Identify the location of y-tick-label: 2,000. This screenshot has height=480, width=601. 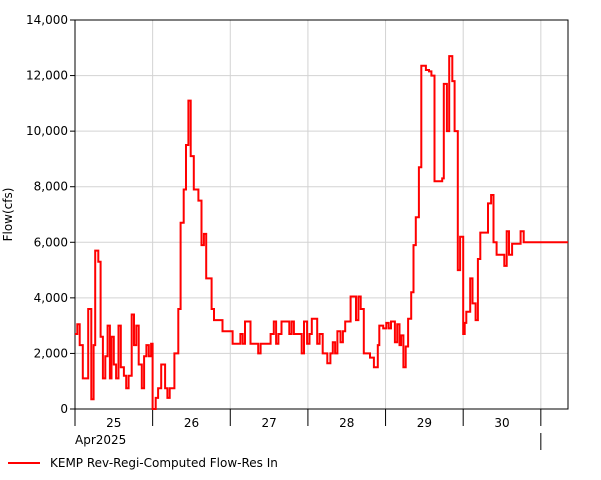
(51, 353).